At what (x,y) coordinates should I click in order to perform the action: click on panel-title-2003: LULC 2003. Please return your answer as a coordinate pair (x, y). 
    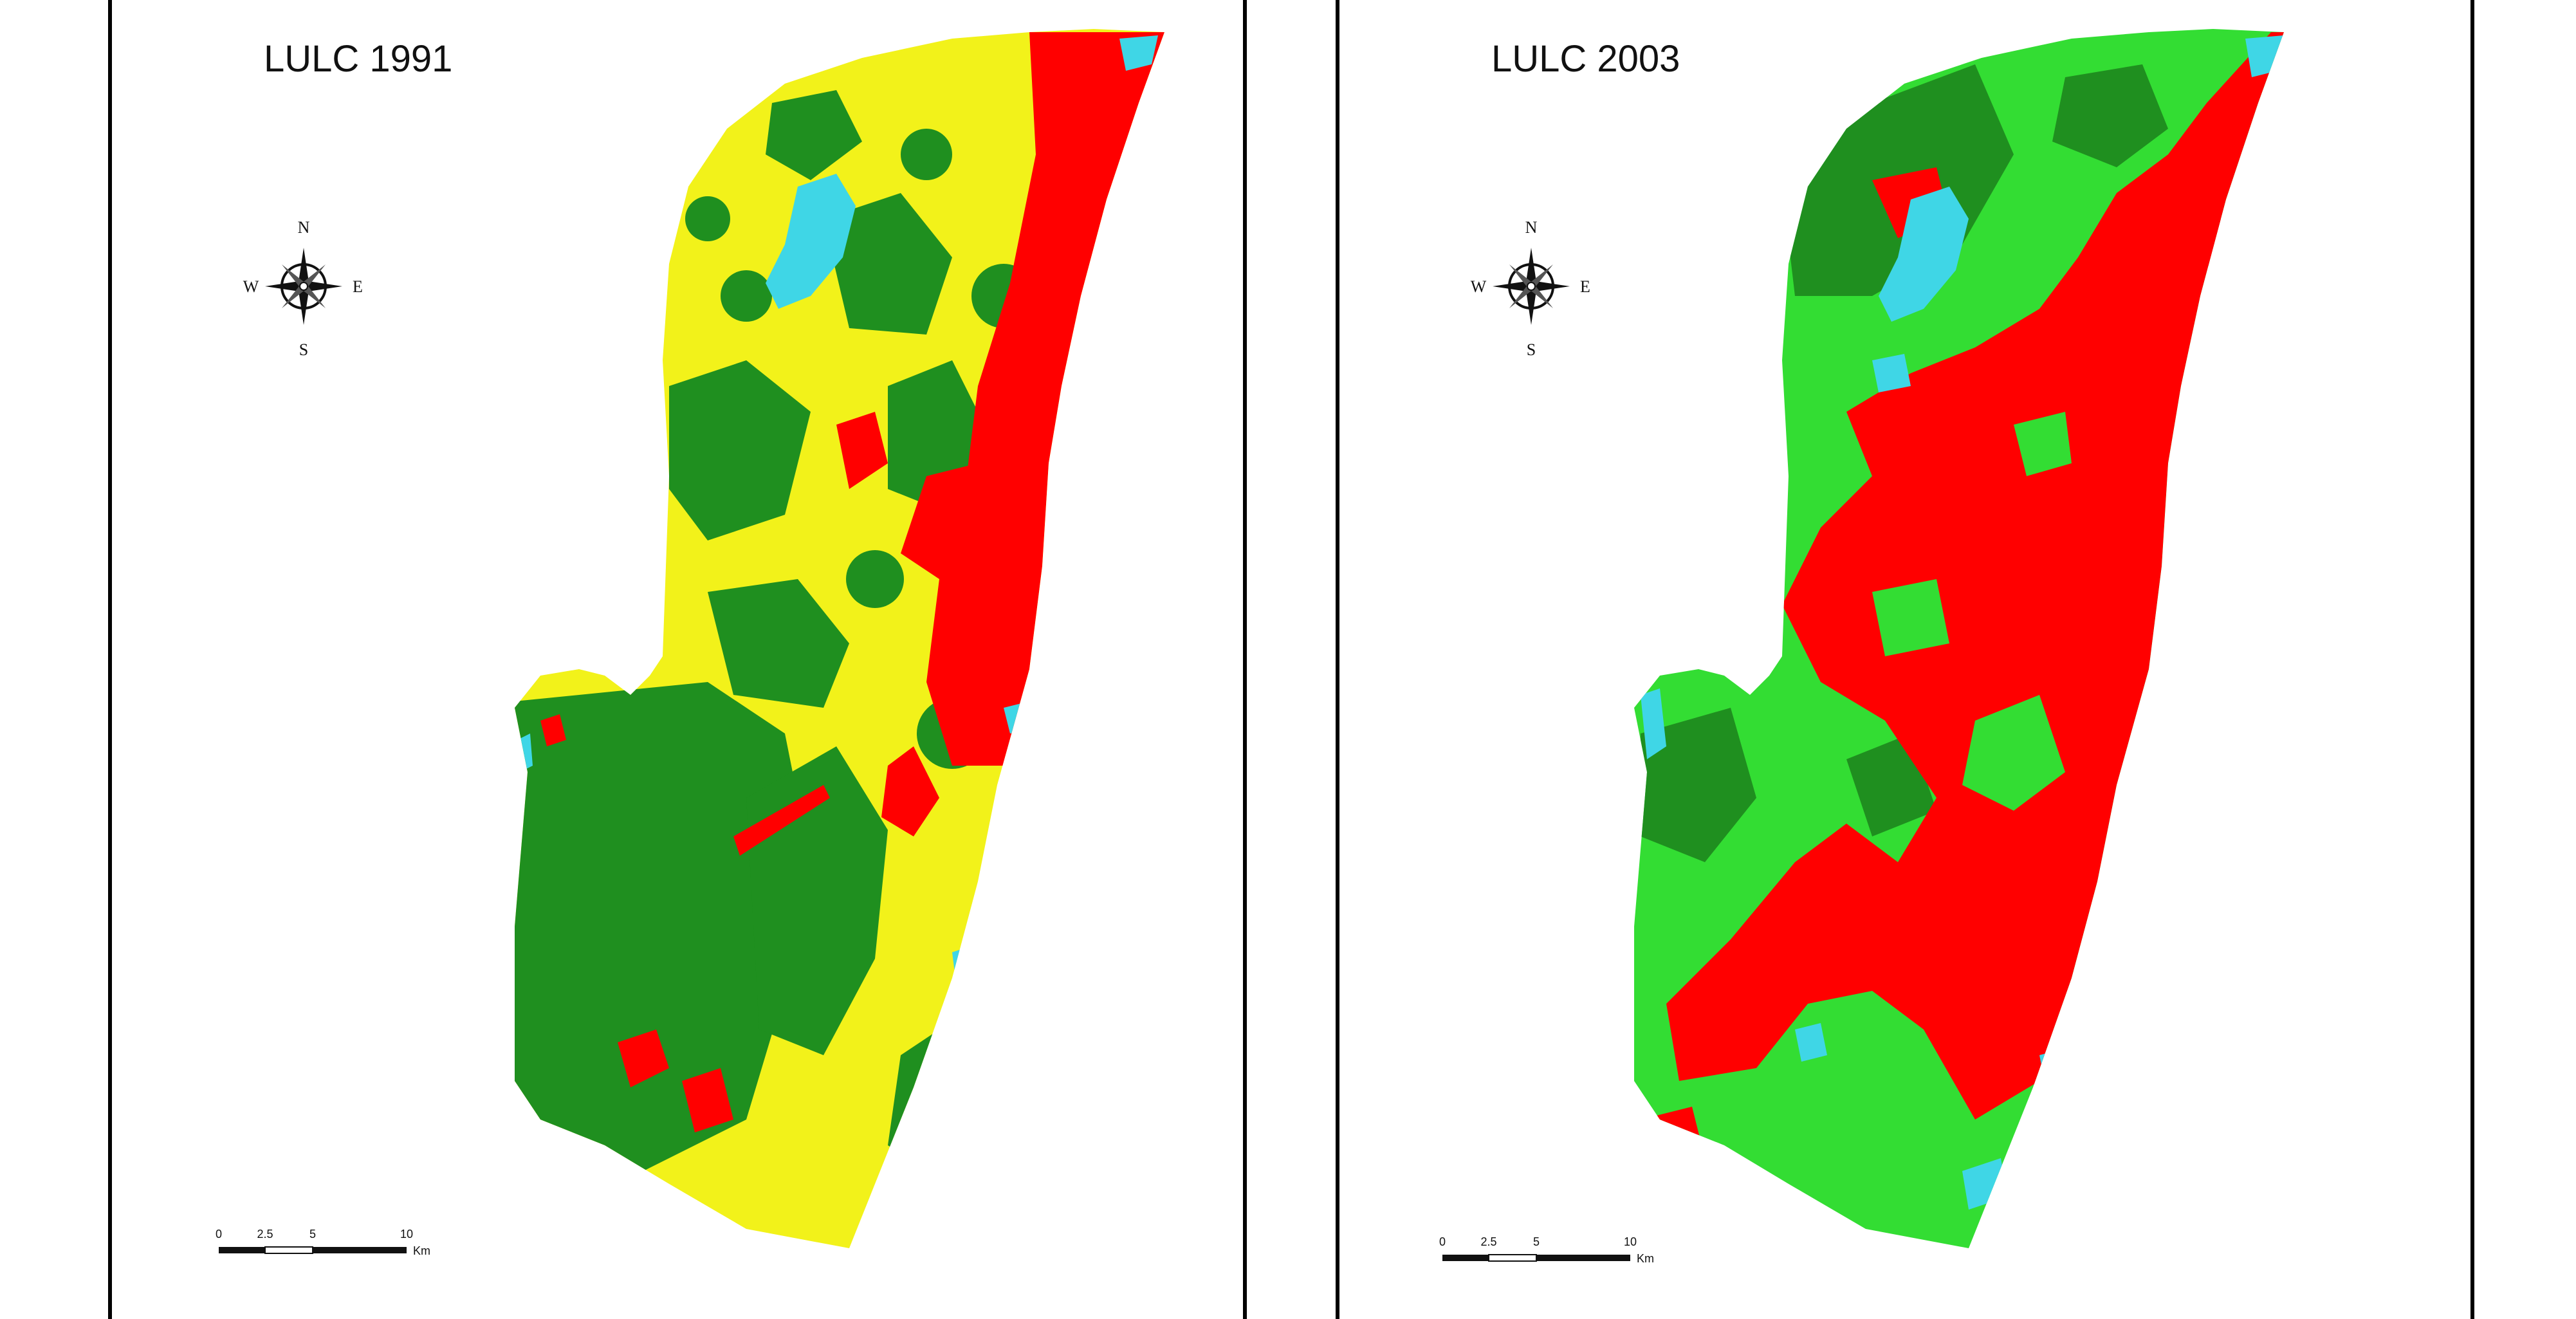
    Looking at the image, I should click on (1585, 59).